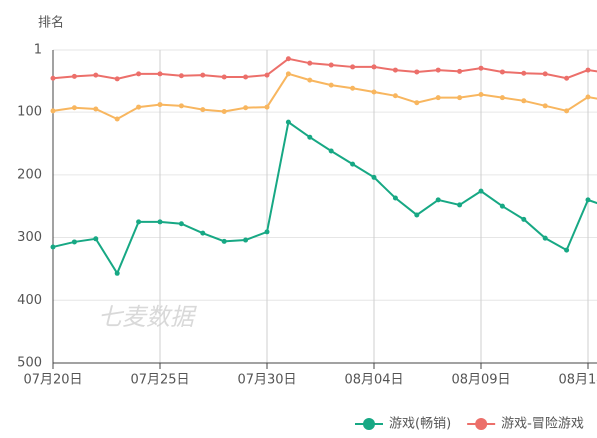  Describe the element at coordinates (420, 424) in the screenshot. I see `legend-label: 游戏(畅销)` at that location.